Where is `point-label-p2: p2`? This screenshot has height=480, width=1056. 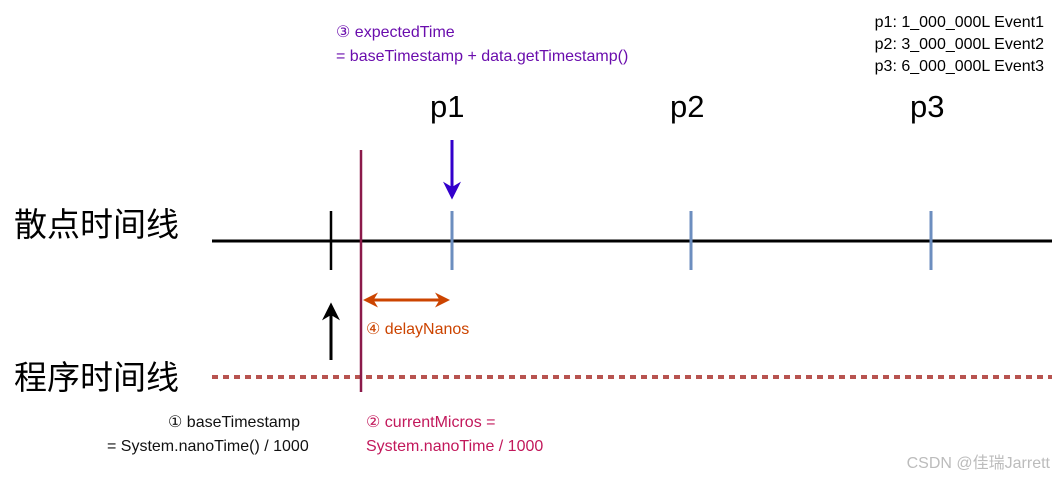 point-label-p2: p2 is located at coordinates (687, 106).